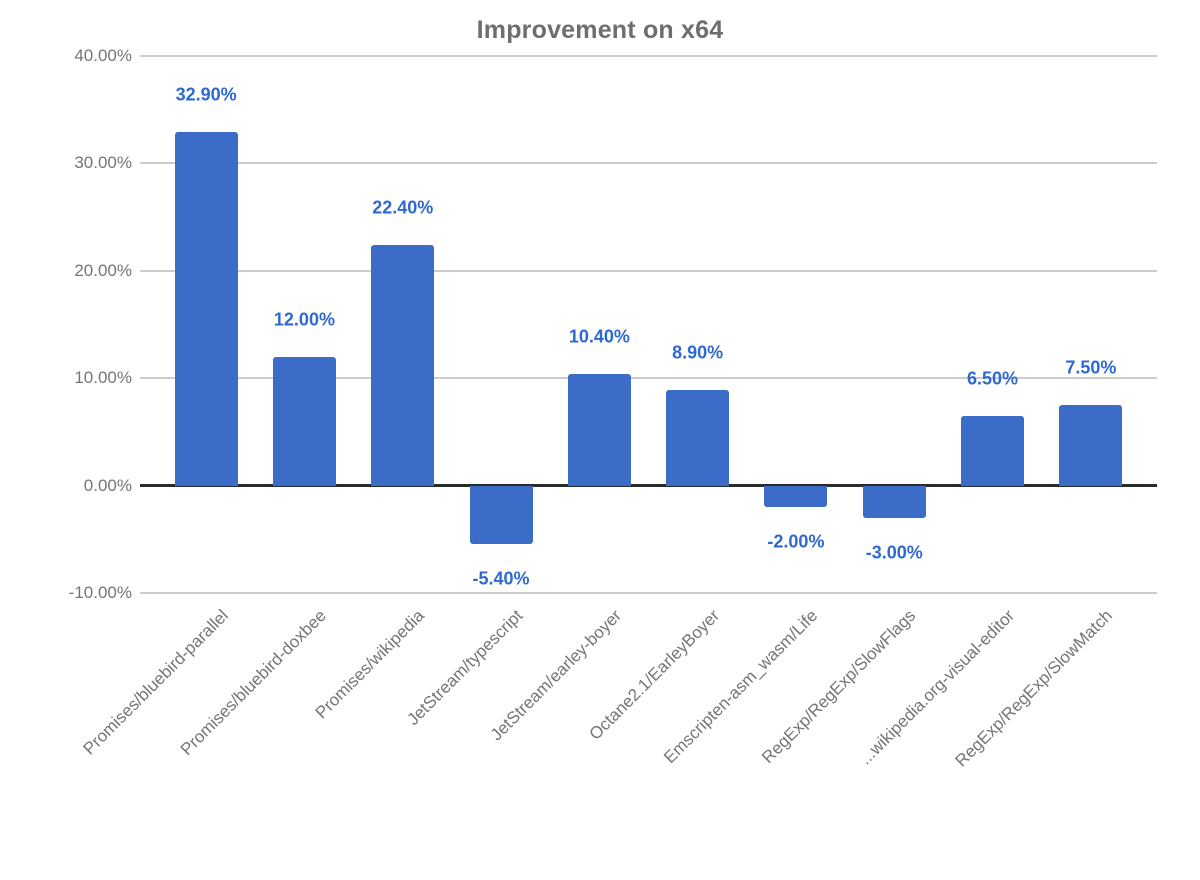 This screenshot has width=1200, height=880. Describe the element at coordinates (107, 485) in the screenshot. I see `y-axis-tick-label: 0.00%` at that location.